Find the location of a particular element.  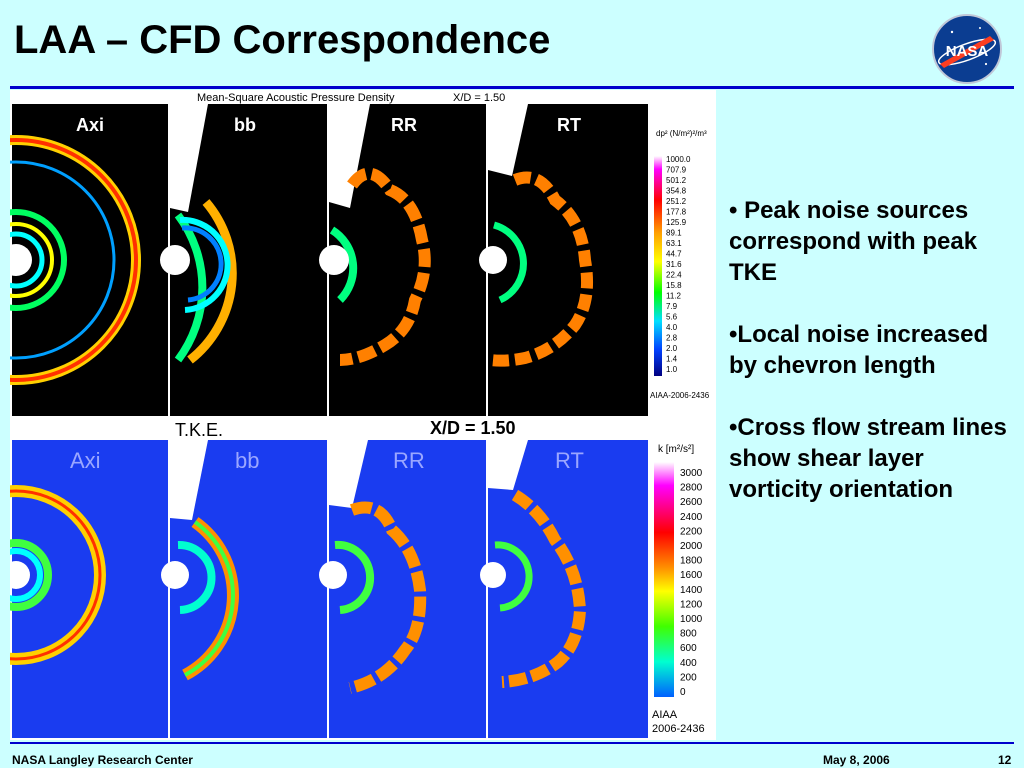

tke-credit-1: AIAA is located at coordinates (665, 715).